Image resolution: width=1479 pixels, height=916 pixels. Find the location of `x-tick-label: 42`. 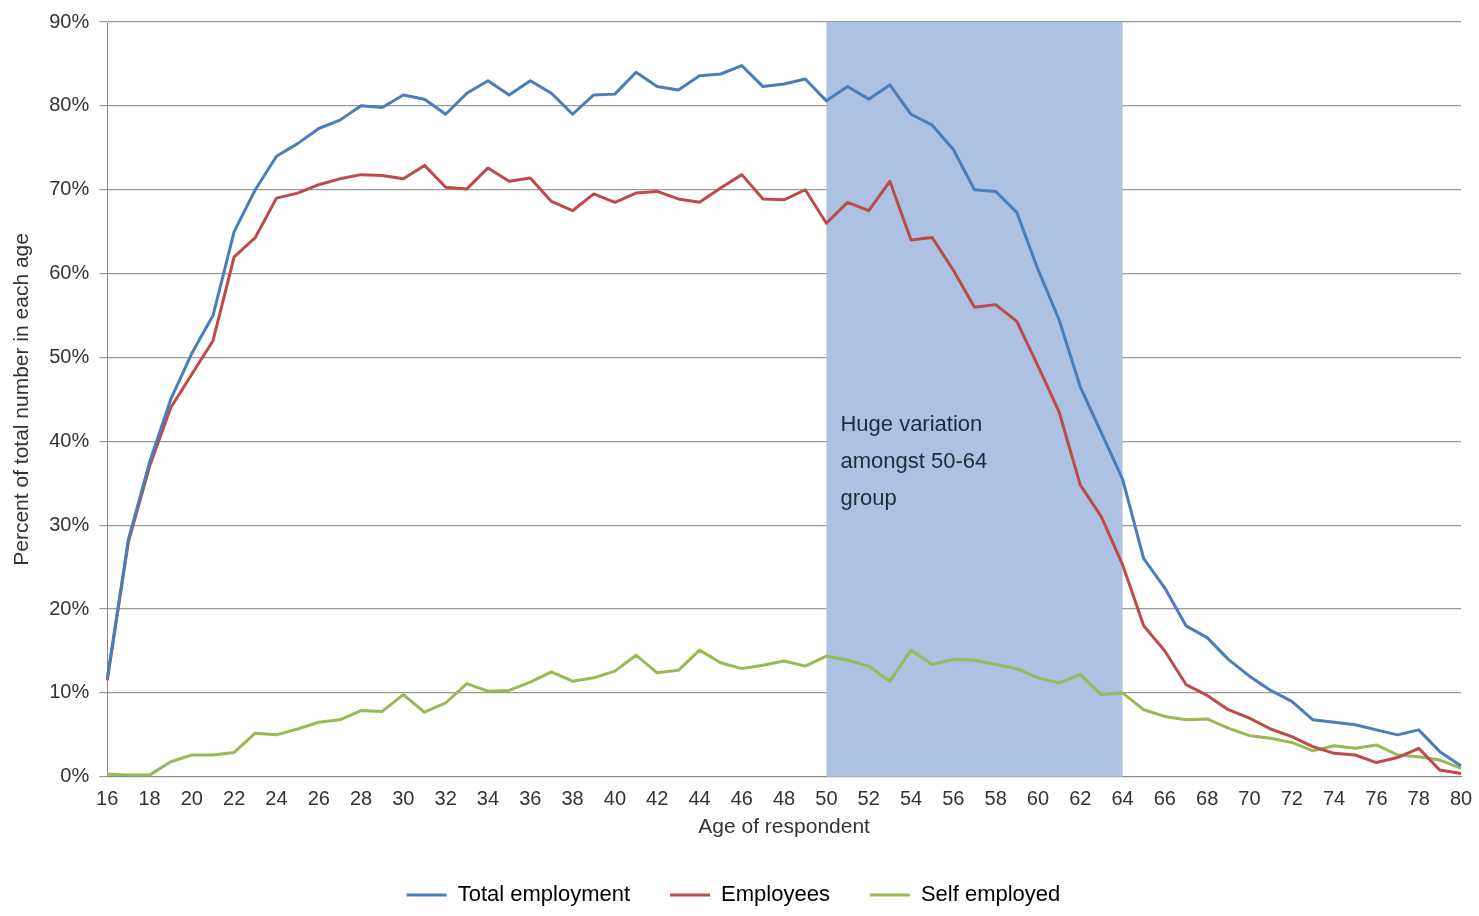

x-tick-label: 42 is located at coordinates (657, 798).